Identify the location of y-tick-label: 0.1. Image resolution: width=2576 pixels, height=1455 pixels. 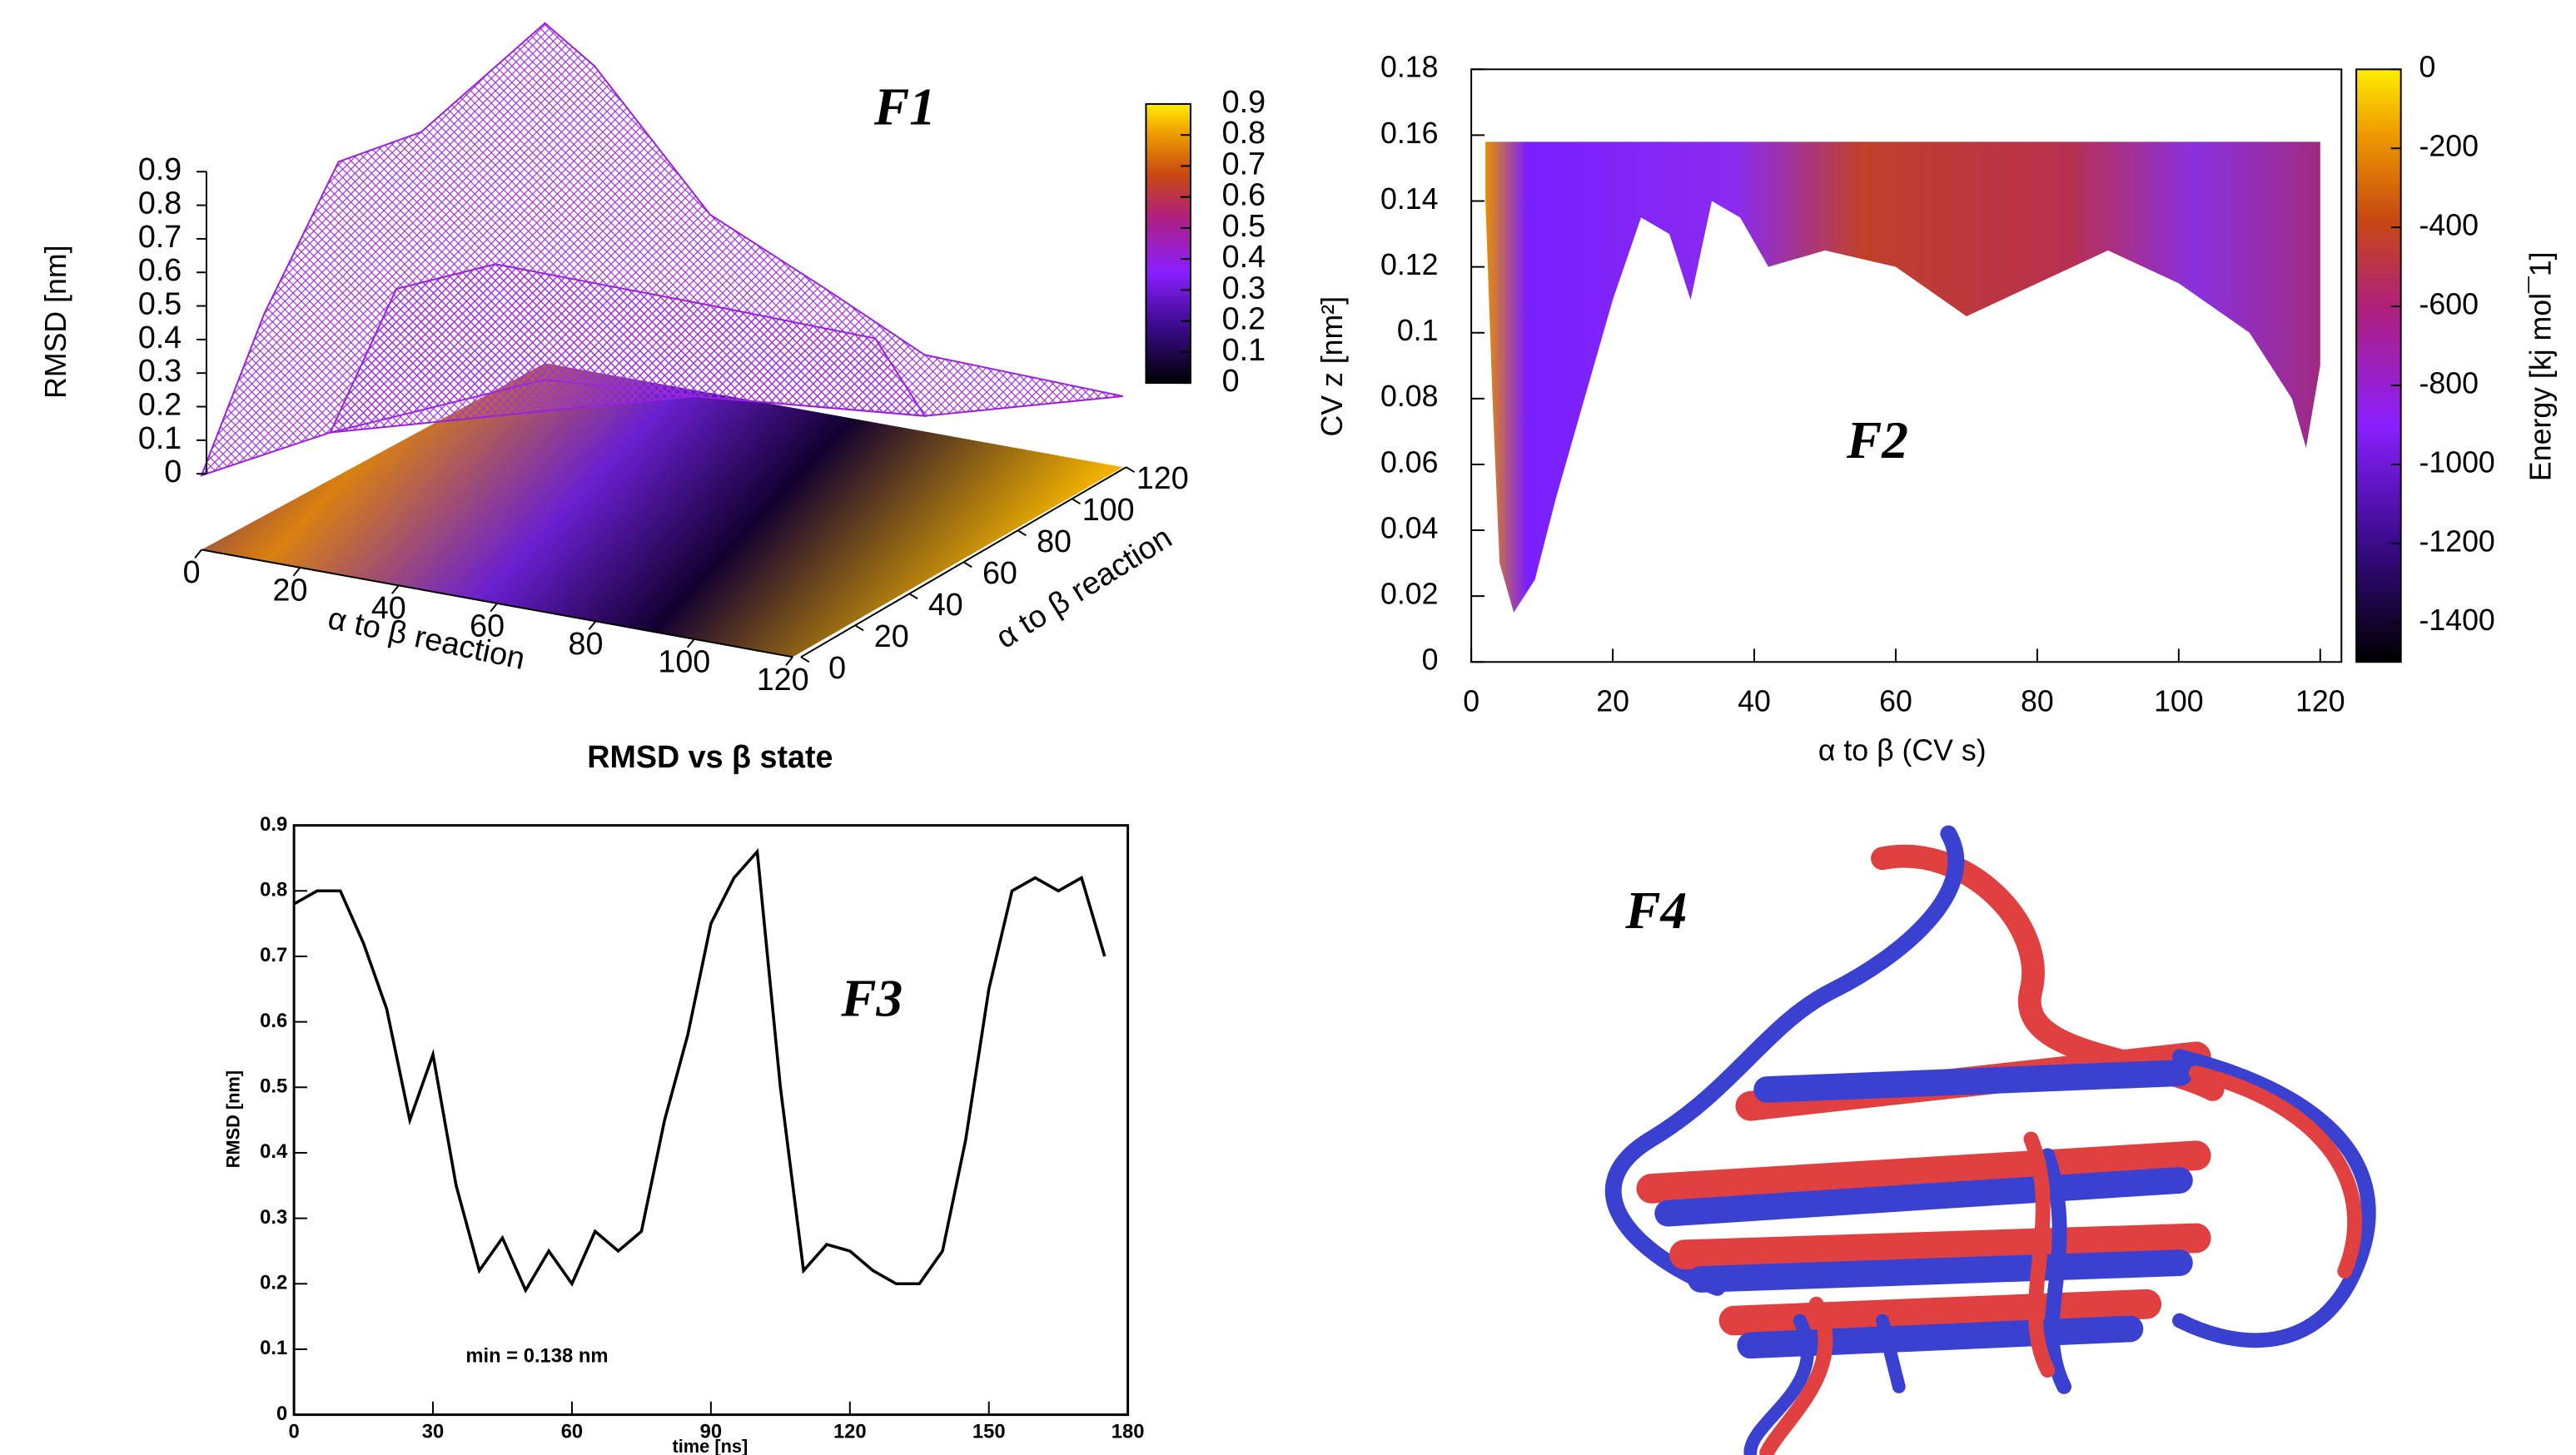
(273, 1348).